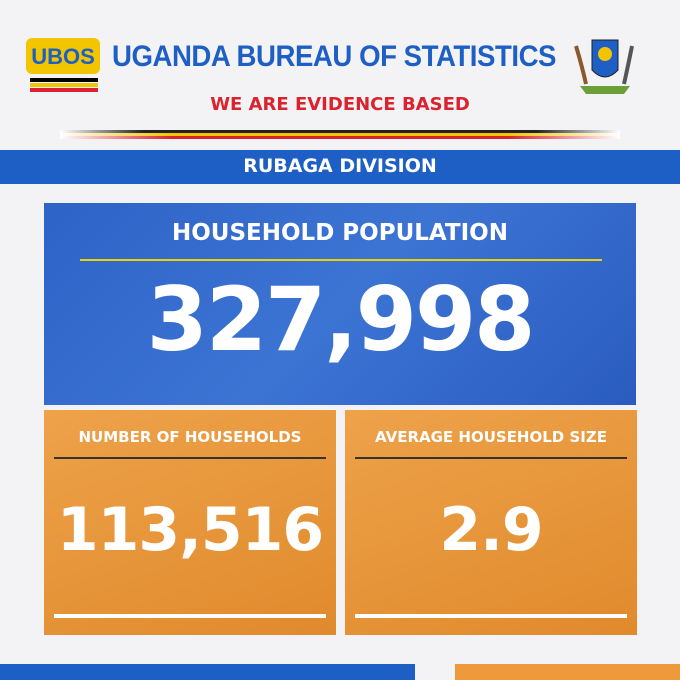 Image resolution: width=680 pixels, height=680 pixels. What do you see at coordinates (340, 104) in the screenshot?
I see `tagline: WE ARE EVIDENCE BASED` at bounding box center [340, 104].